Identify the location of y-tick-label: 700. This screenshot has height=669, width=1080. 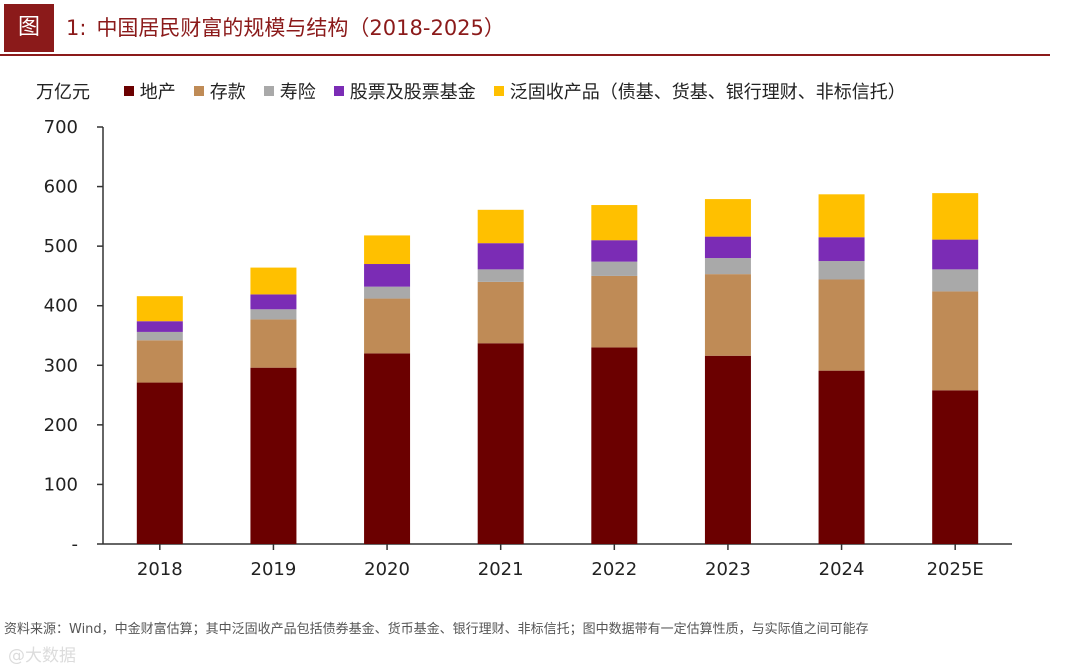
(61, 127).